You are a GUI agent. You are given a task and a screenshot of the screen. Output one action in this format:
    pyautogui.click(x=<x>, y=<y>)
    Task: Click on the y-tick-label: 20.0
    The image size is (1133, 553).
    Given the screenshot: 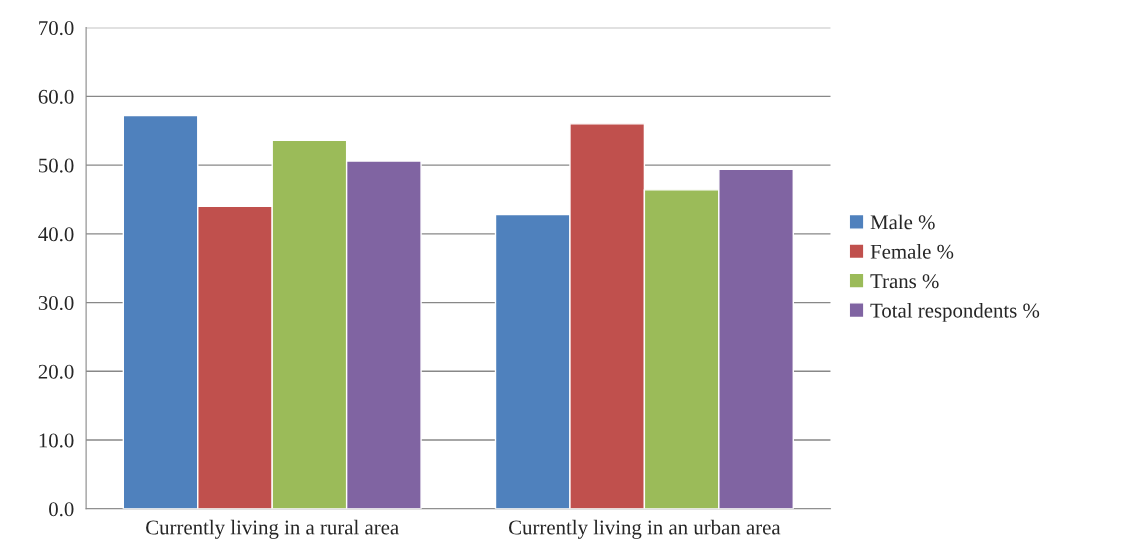 What is the action you would take?
    pyautogui.click(x=56, y=371)
    